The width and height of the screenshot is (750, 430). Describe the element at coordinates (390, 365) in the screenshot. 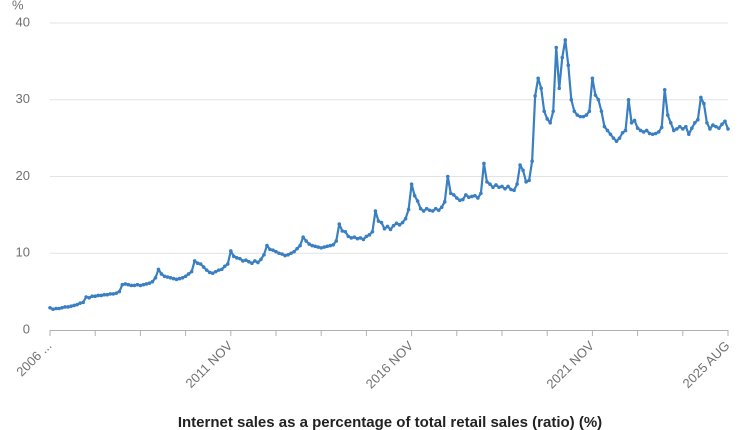

I see `x-tick-label: 2016 NOV` at that location.